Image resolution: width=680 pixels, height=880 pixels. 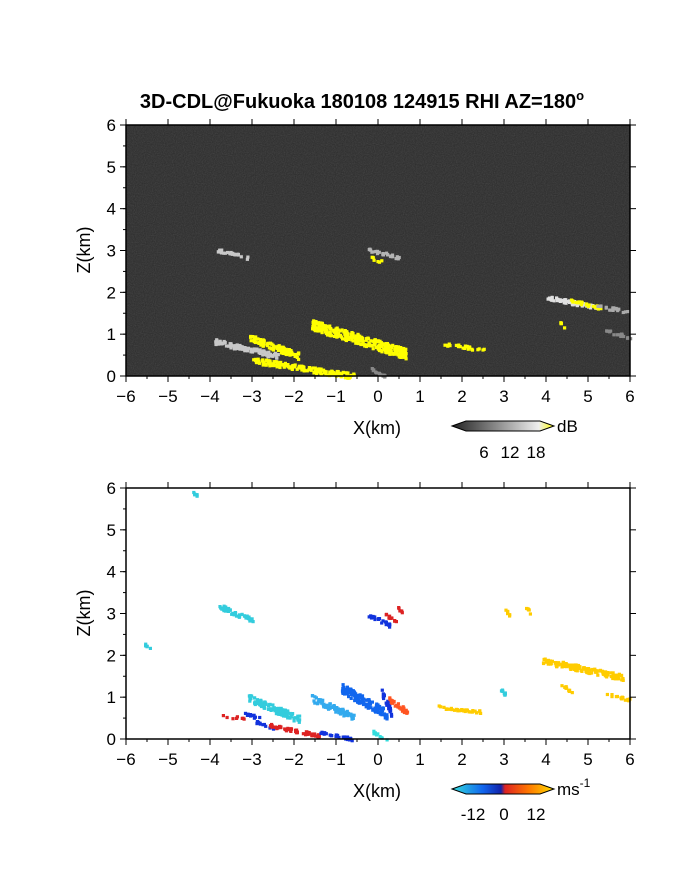 What do you see at coordinates (125, 759) in the screenshot?
I see `x-tick-label: −6` at bounding box center [125, 759].